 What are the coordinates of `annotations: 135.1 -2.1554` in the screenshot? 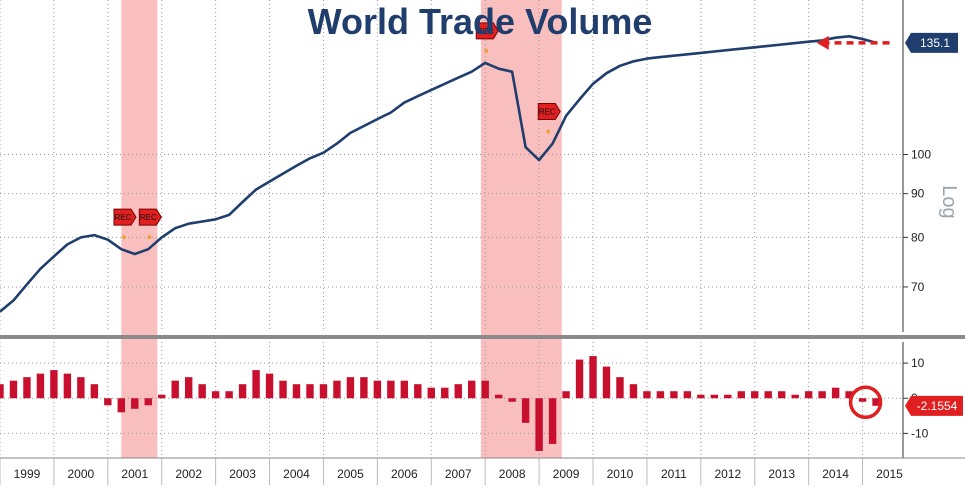 It's located at (889, 225).